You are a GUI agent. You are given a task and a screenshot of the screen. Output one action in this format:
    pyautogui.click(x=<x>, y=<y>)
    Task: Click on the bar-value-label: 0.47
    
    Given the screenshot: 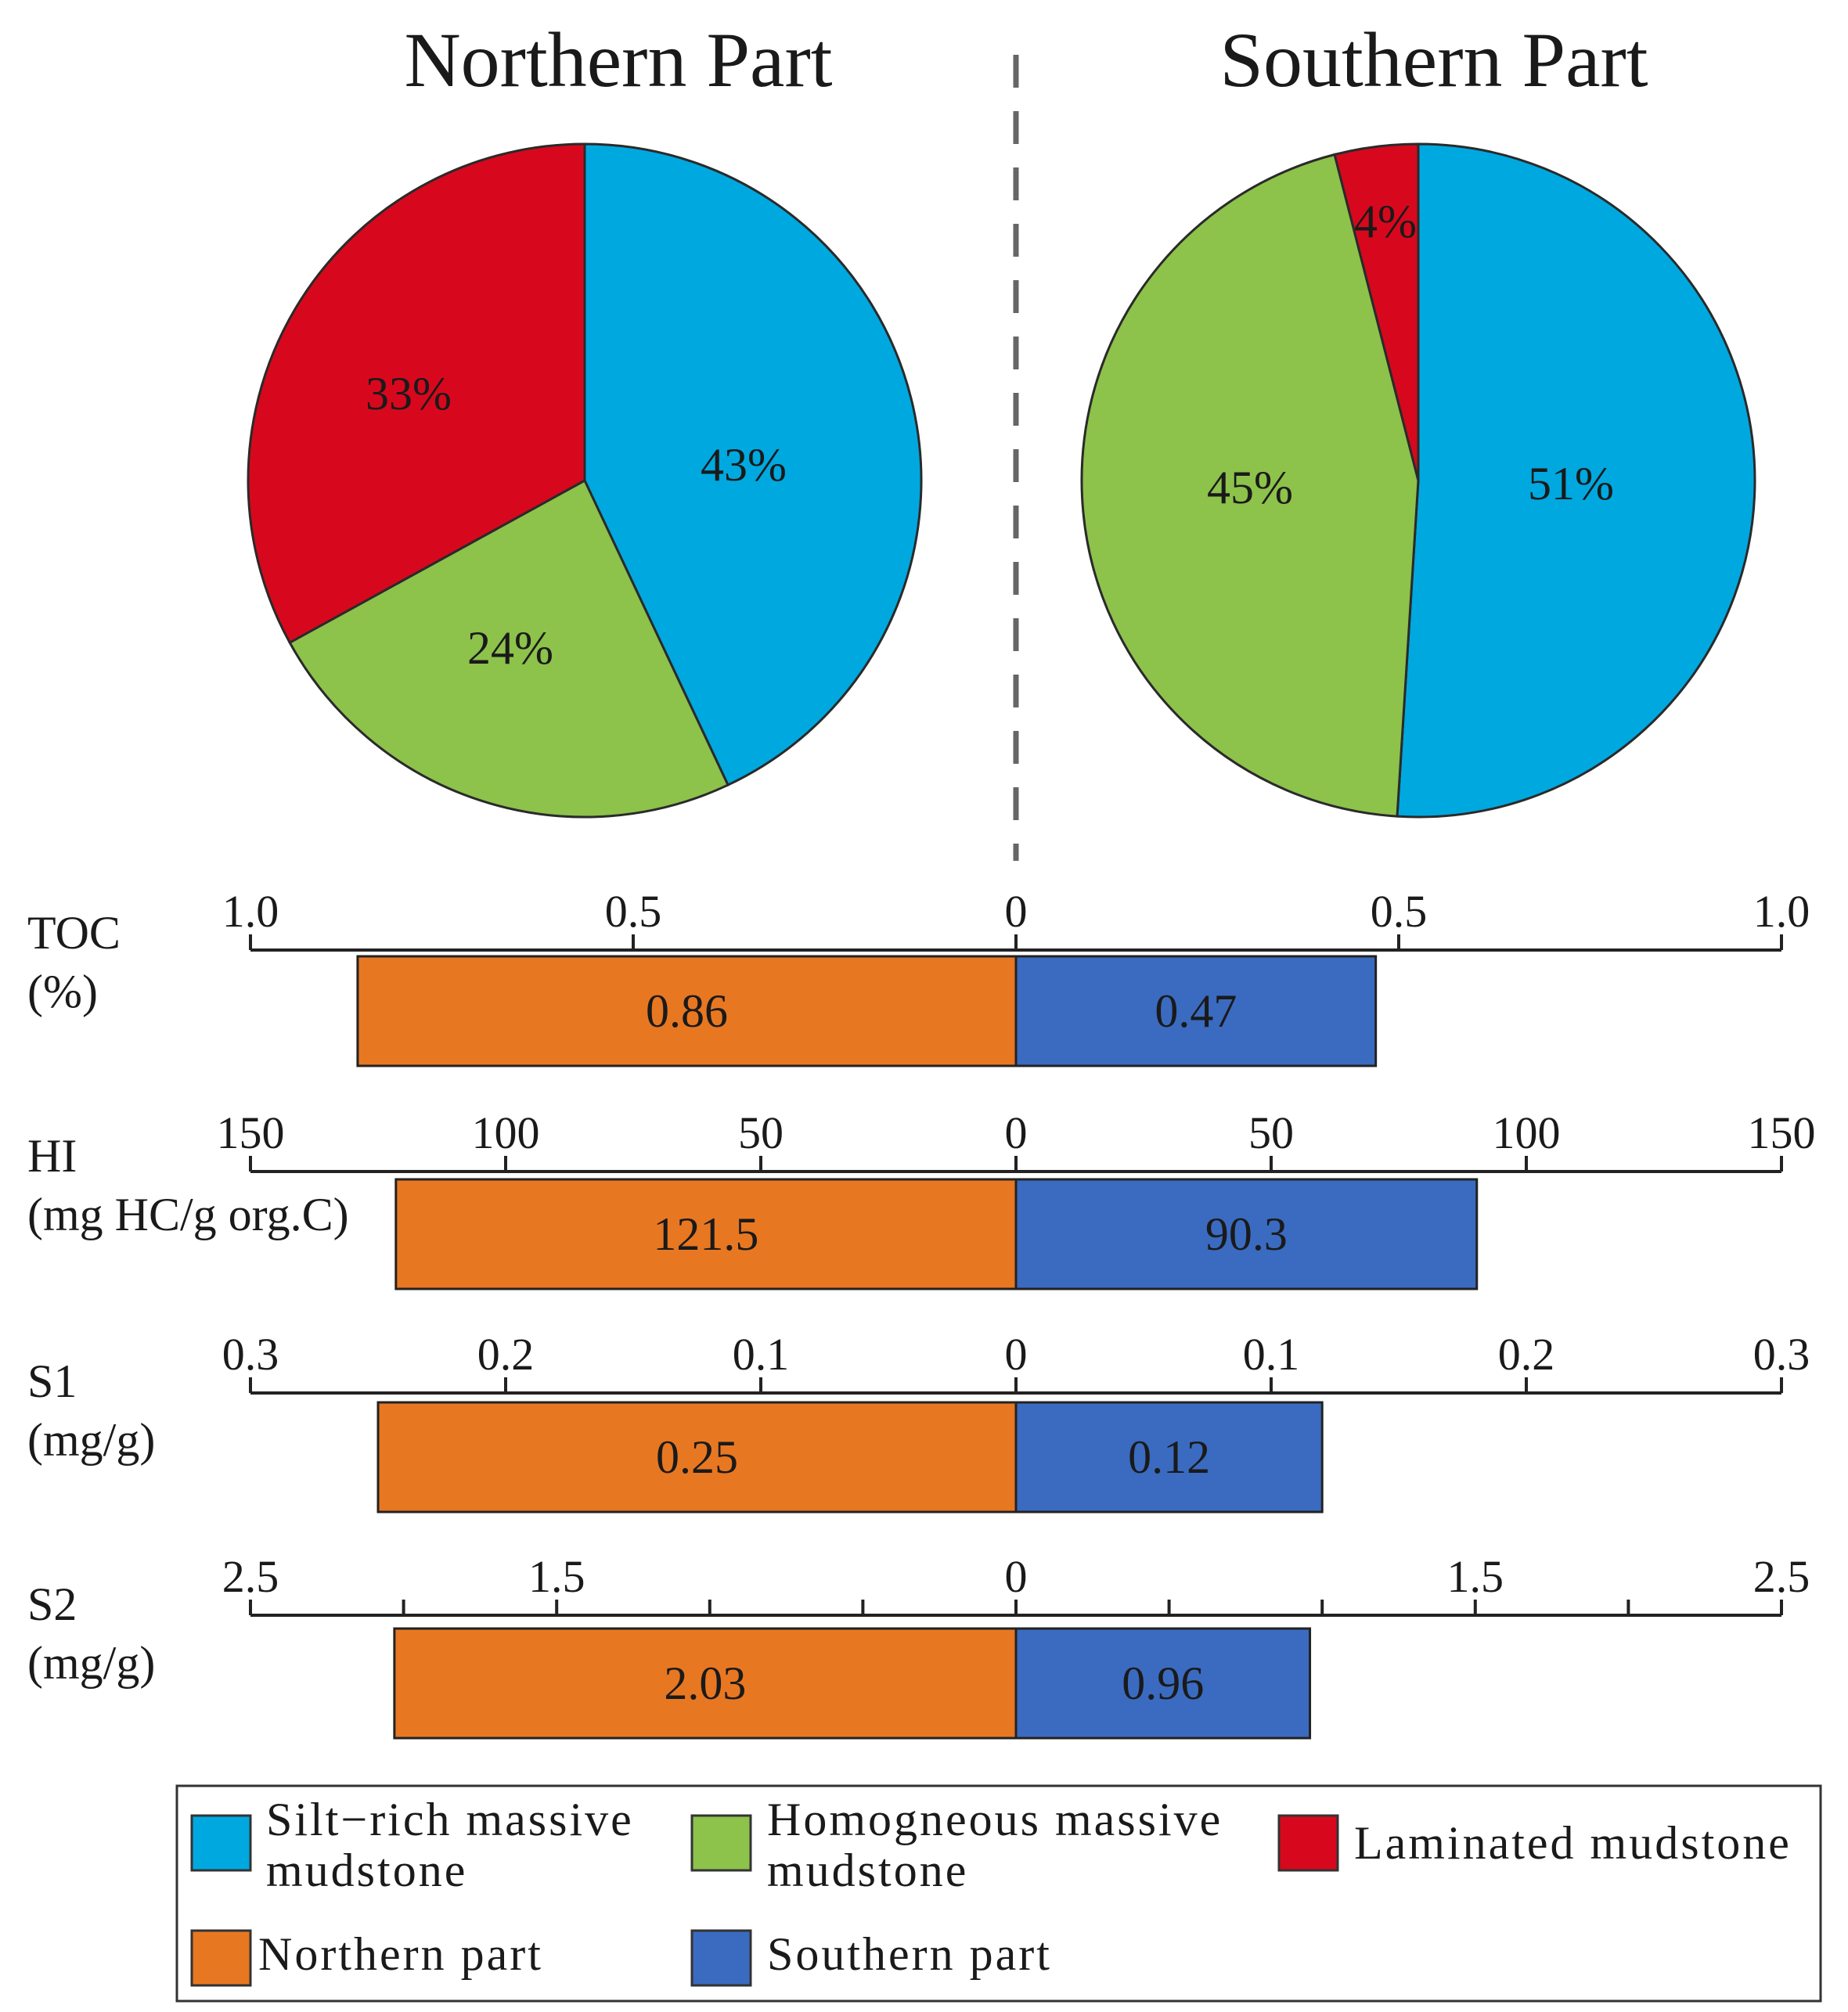 What is the action you would take?
    pyautogui.click(x=1196, y=1011)
    